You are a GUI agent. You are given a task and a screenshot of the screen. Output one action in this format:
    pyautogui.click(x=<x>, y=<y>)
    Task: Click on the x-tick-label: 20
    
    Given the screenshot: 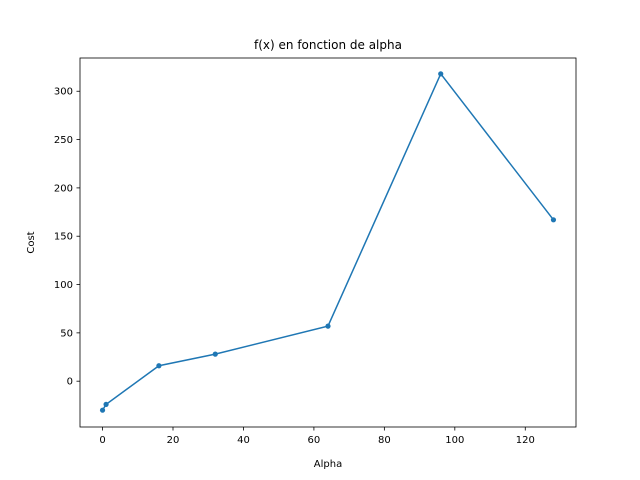 What is the action you would take?
    pyautogui.click(x=173, y=440)
    